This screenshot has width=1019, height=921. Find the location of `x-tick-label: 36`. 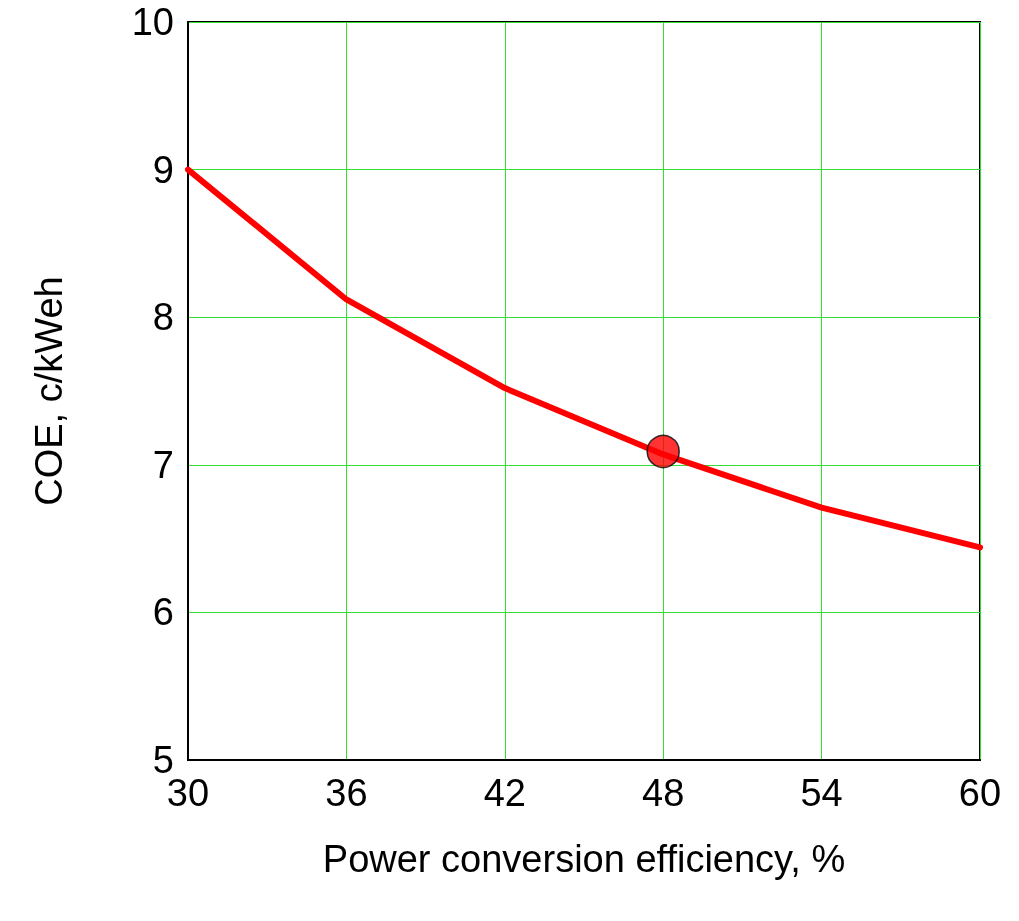

x-tick-label: 36 is located at coordinates (346, 793).